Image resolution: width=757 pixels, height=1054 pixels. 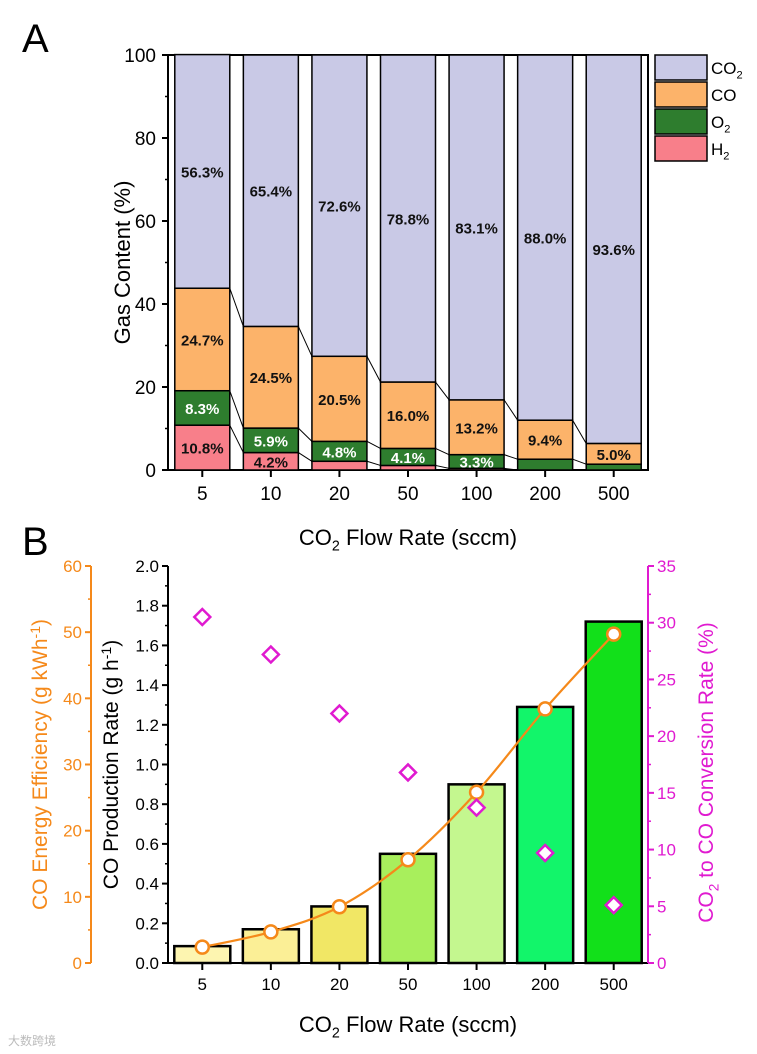 What do you see at coordinates (140, 56) in the screenshot?
I see `y-tick-label: 100` at bounding box center [140, 56].